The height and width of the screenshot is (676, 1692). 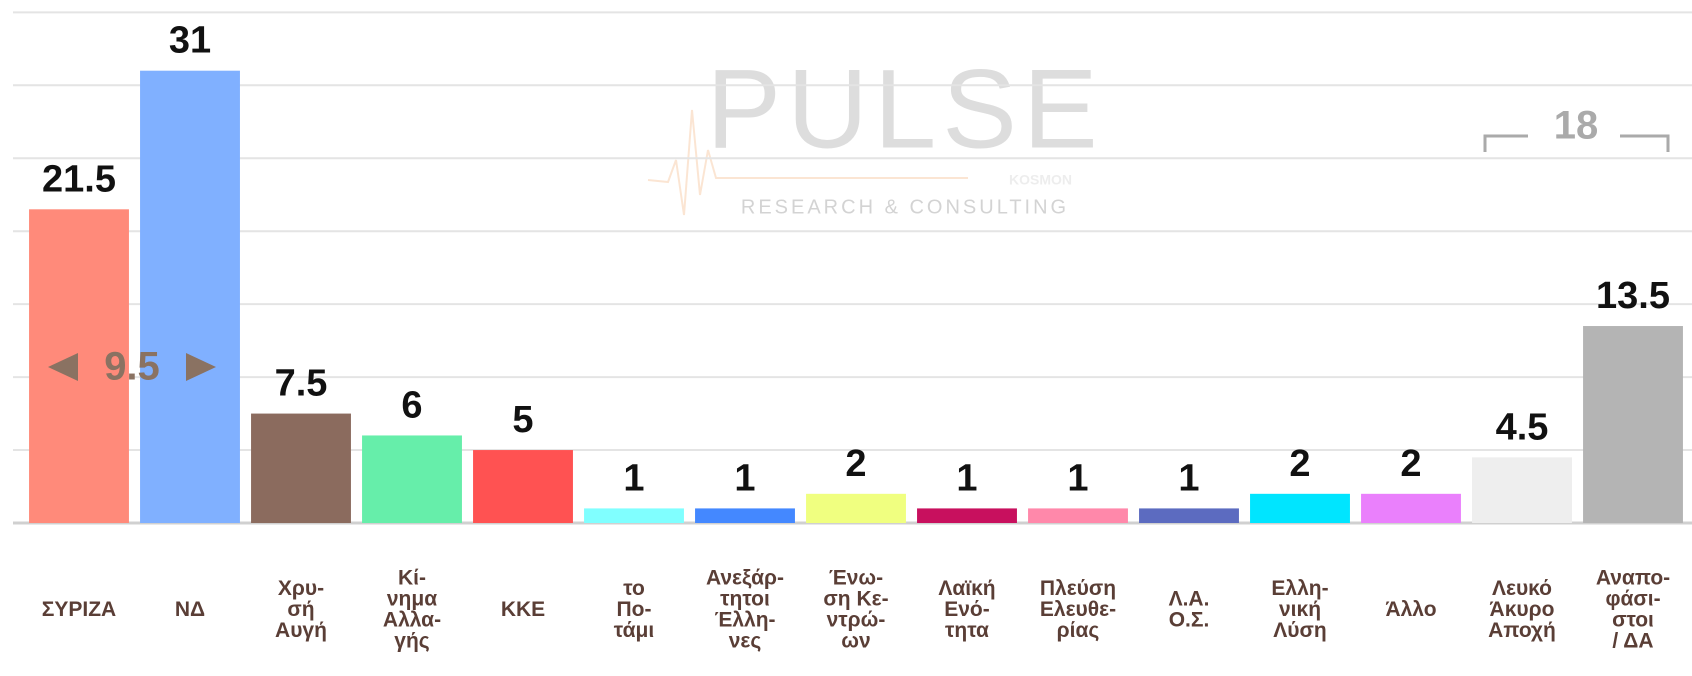 I want to click on x-tick-label: Πλεύση Ελευθε-ρίας, so click(x=1078, y=609).